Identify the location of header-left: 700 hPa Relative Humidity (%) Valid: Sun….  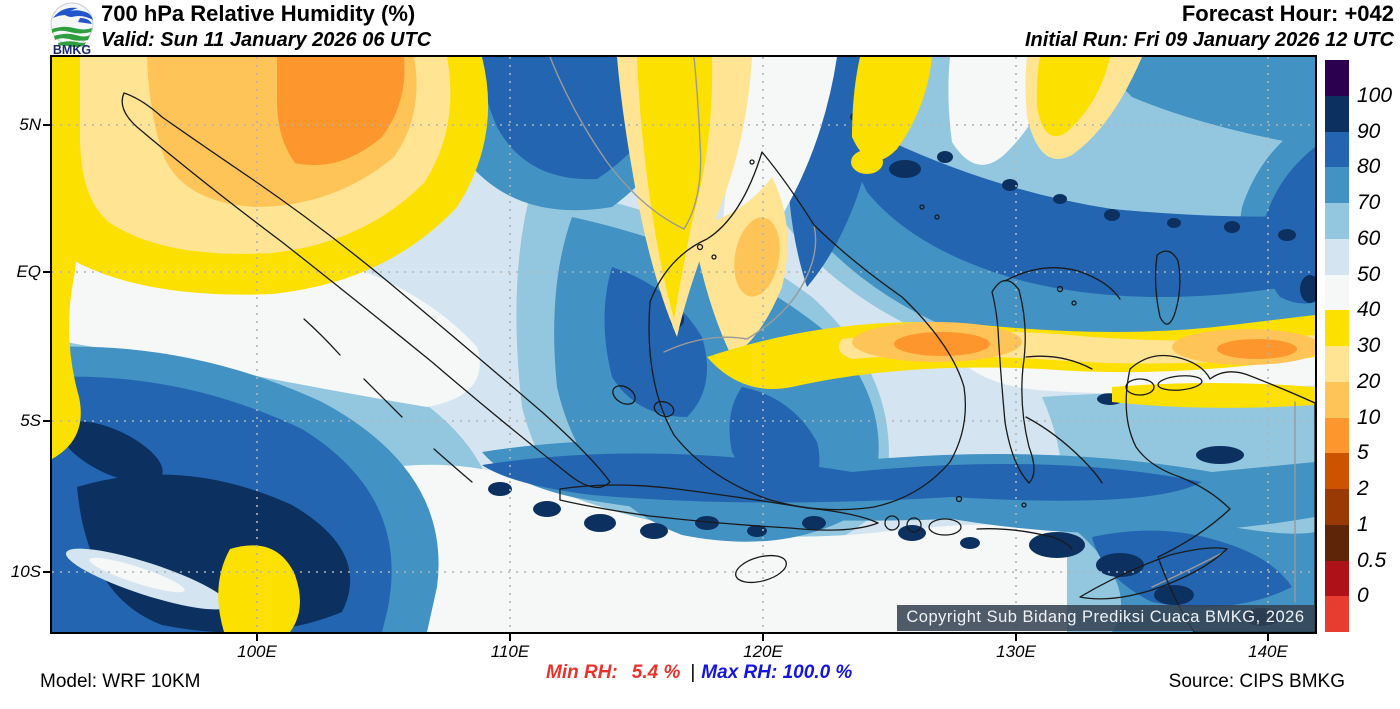
(266, 26).